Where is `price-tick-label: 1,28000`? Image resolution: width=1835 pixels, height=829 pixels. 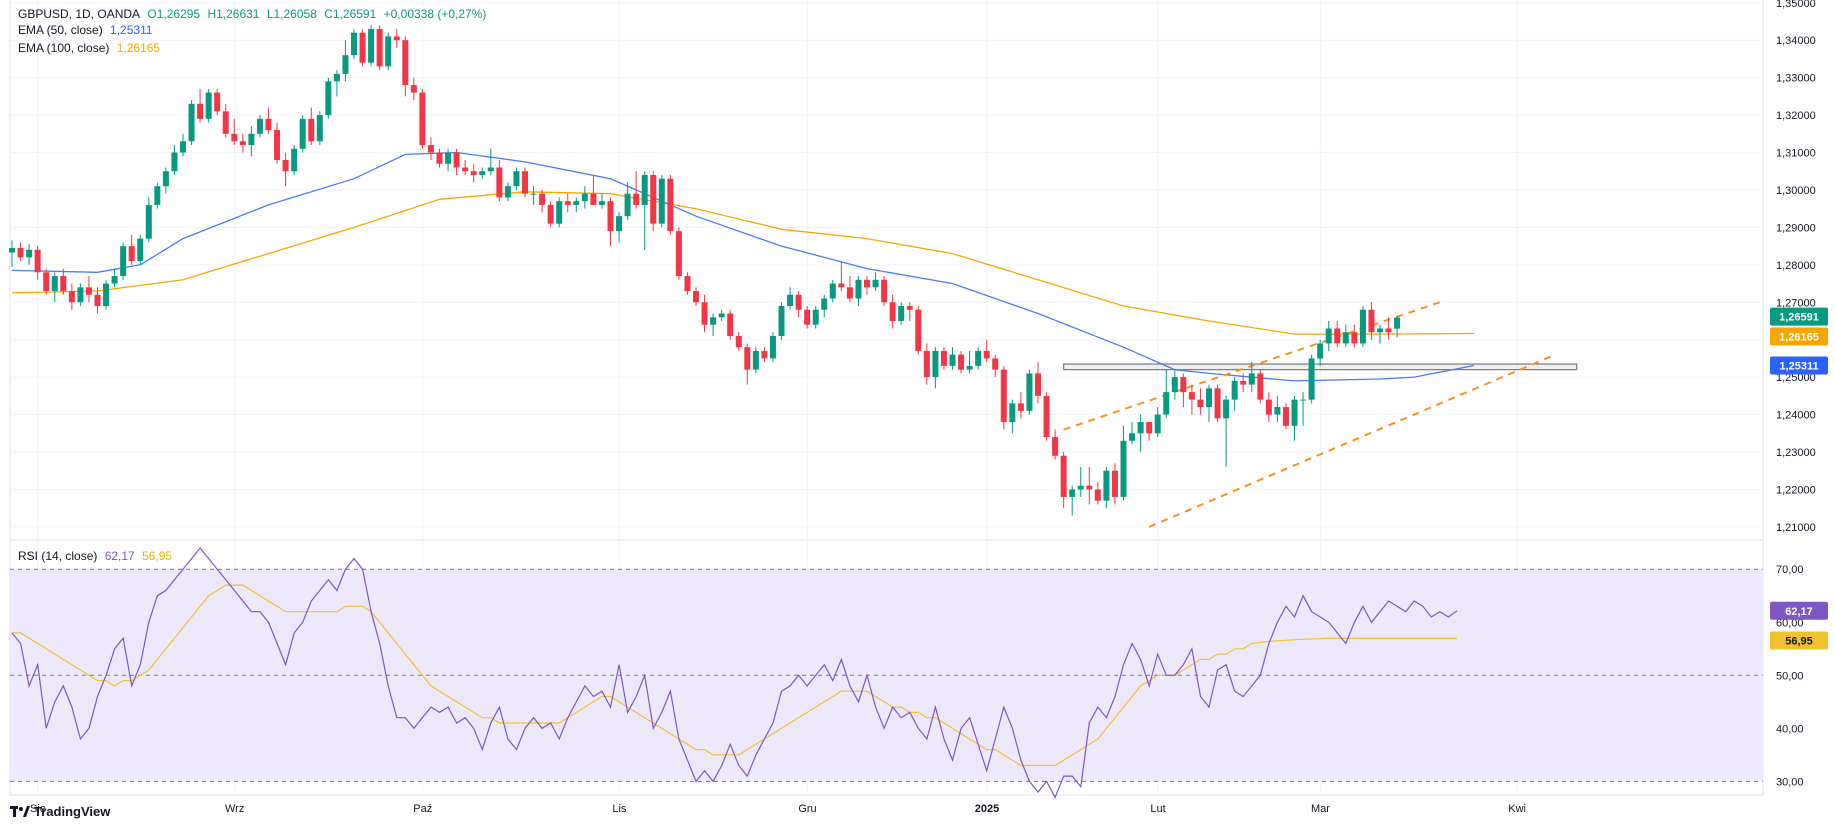
price-tick-label: 1,28000 is located at coordinates (1796, 266).